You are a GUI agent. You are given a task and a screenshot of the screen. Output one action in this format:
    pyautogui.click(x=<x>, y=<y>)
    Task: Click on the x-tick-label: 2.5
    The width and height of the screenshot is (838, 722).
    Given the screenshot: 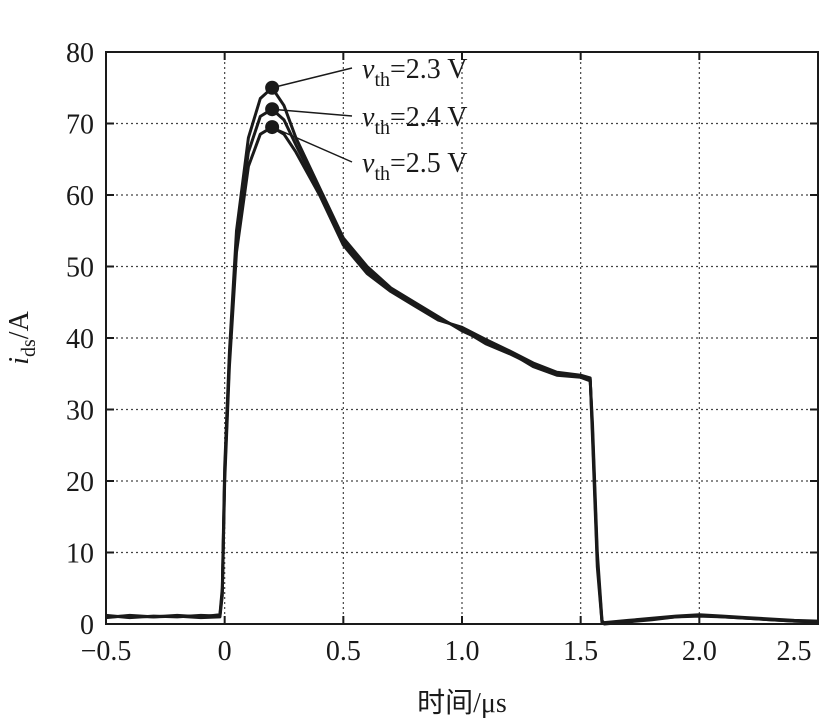 What is the action you would take?
    pyautogui.click(x=794, y=651)
    